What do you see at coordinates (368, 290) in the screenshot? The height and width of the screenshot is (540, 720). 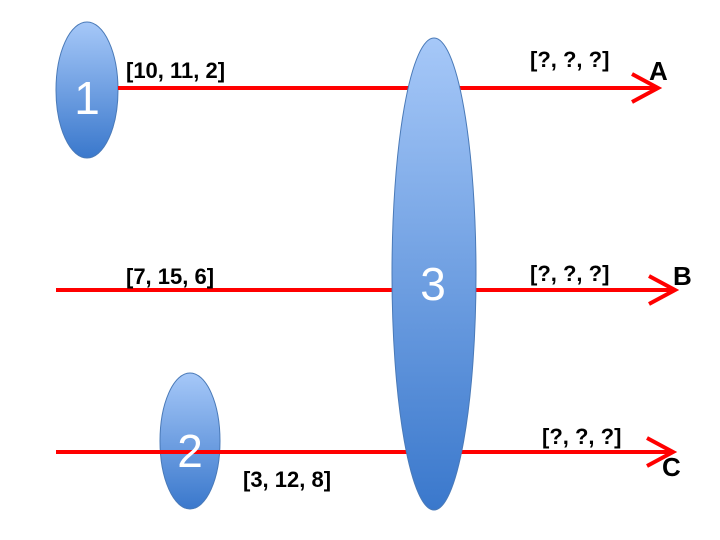 I see `arrow-b` at bounding box center [368, 290].